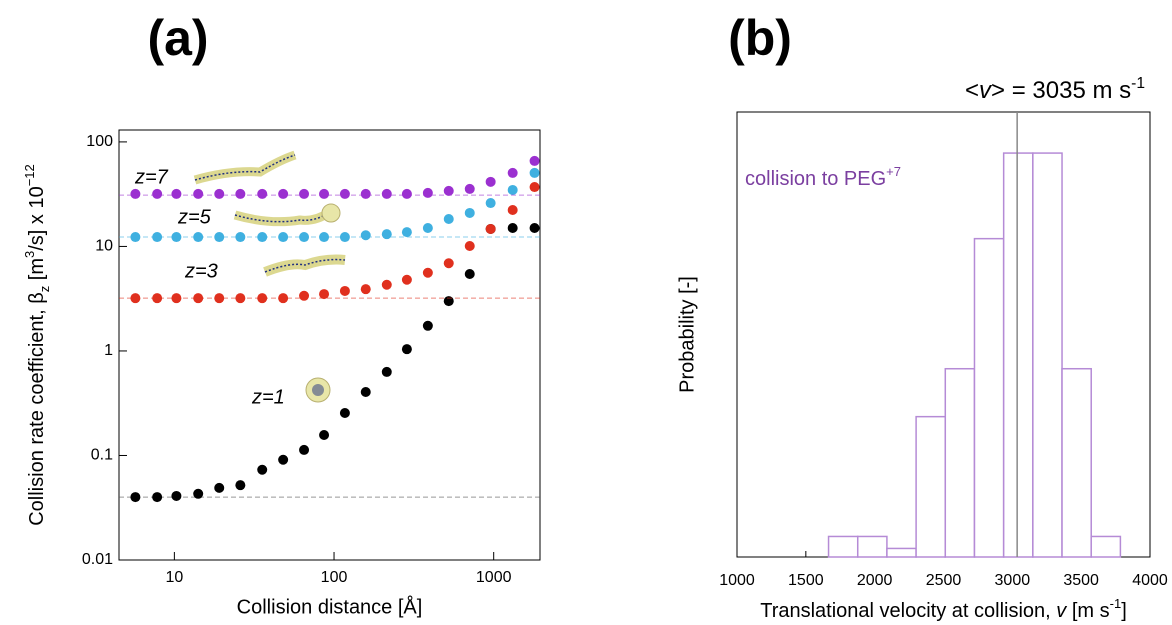 The image size is (1172, 625). I want to click on x-tick-label: 3500, so click(1081, 580).